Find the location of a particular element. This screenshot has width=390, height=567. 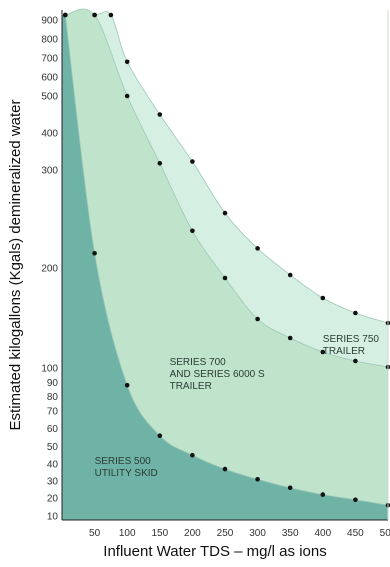

y-tick-label-40: 40 is located at coordinates (53, 465).